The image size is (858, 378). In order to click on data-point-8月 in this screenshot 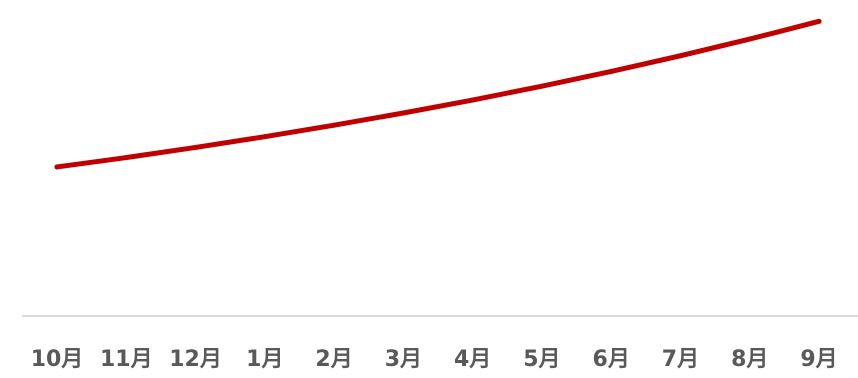, I will do `click(750, 39)`.